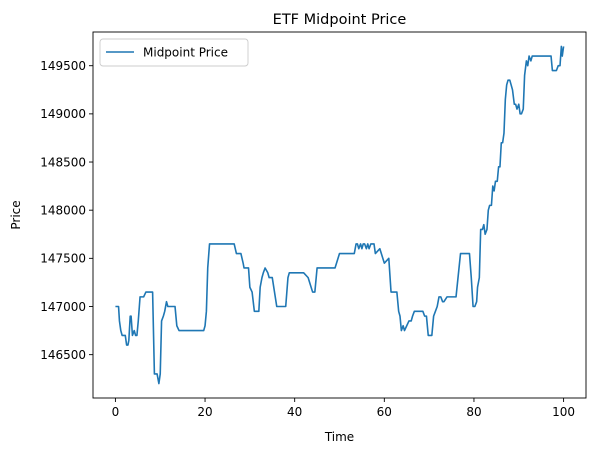  Describe the element at coordinates (340, 20) in the screenshot. I see `chart-title: ETF Midpoint Price` at that location.